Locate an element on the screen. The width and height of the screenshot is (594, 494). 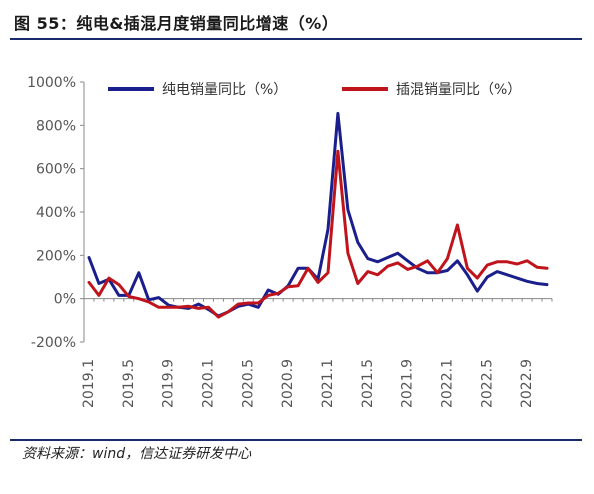
y-tick-label: 0% is located at coordinates (65, 300).